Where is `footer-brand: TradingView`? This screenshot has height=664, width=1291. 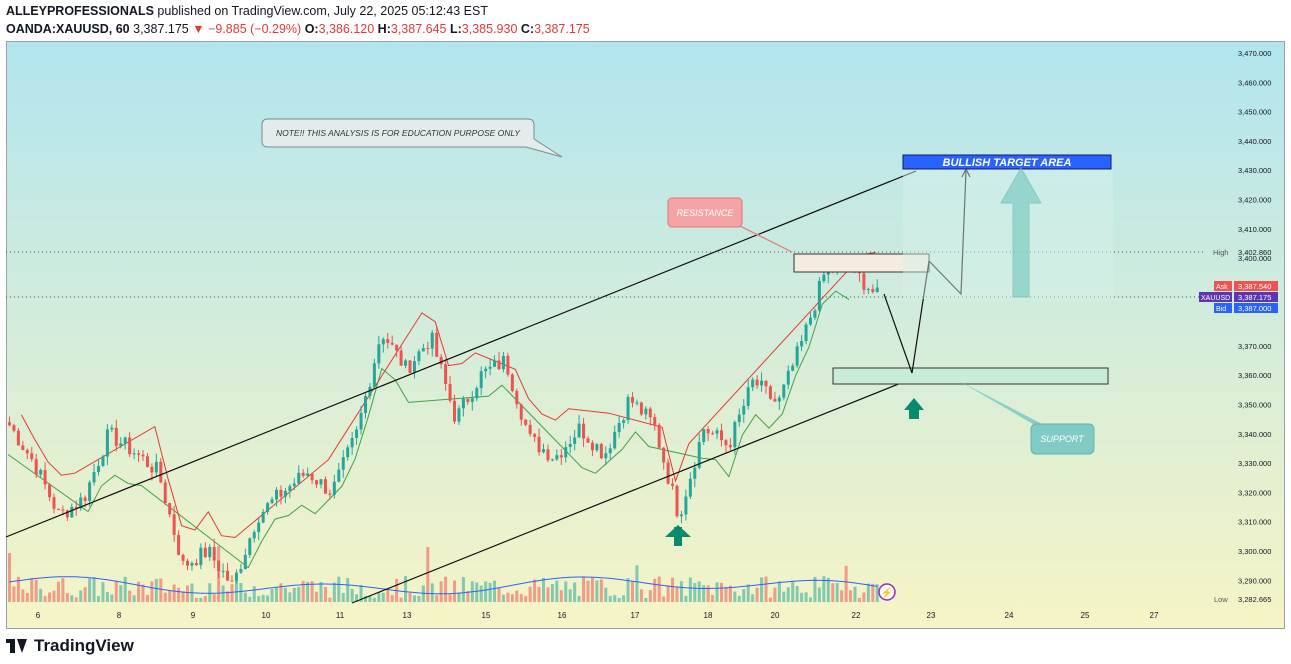 footer-brand: TradingView is located at coordinates (70, 646).